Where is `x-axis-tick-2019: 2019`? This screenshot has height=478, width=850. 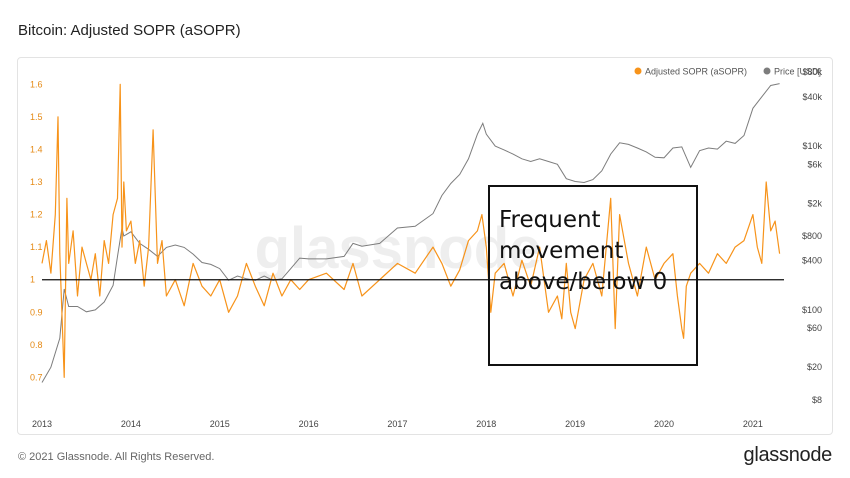 x-axis-tick-2019: 2019 is located at coordinates (575, 424).